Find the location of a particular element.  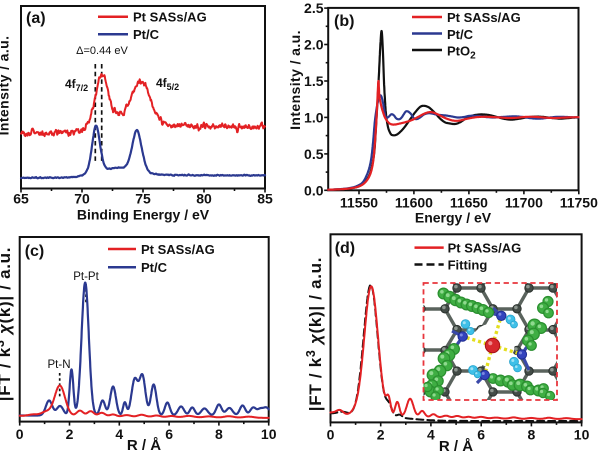

svg-text: 70 is located at coordinates (82, 199).